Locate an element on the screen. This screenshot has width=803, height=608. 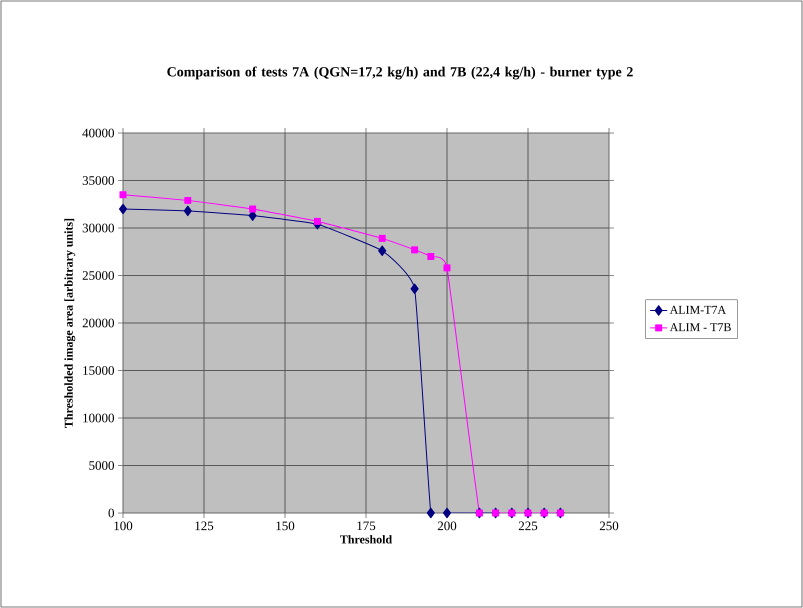
y-tick-label: 10000 is located at coordinates (98, 418).